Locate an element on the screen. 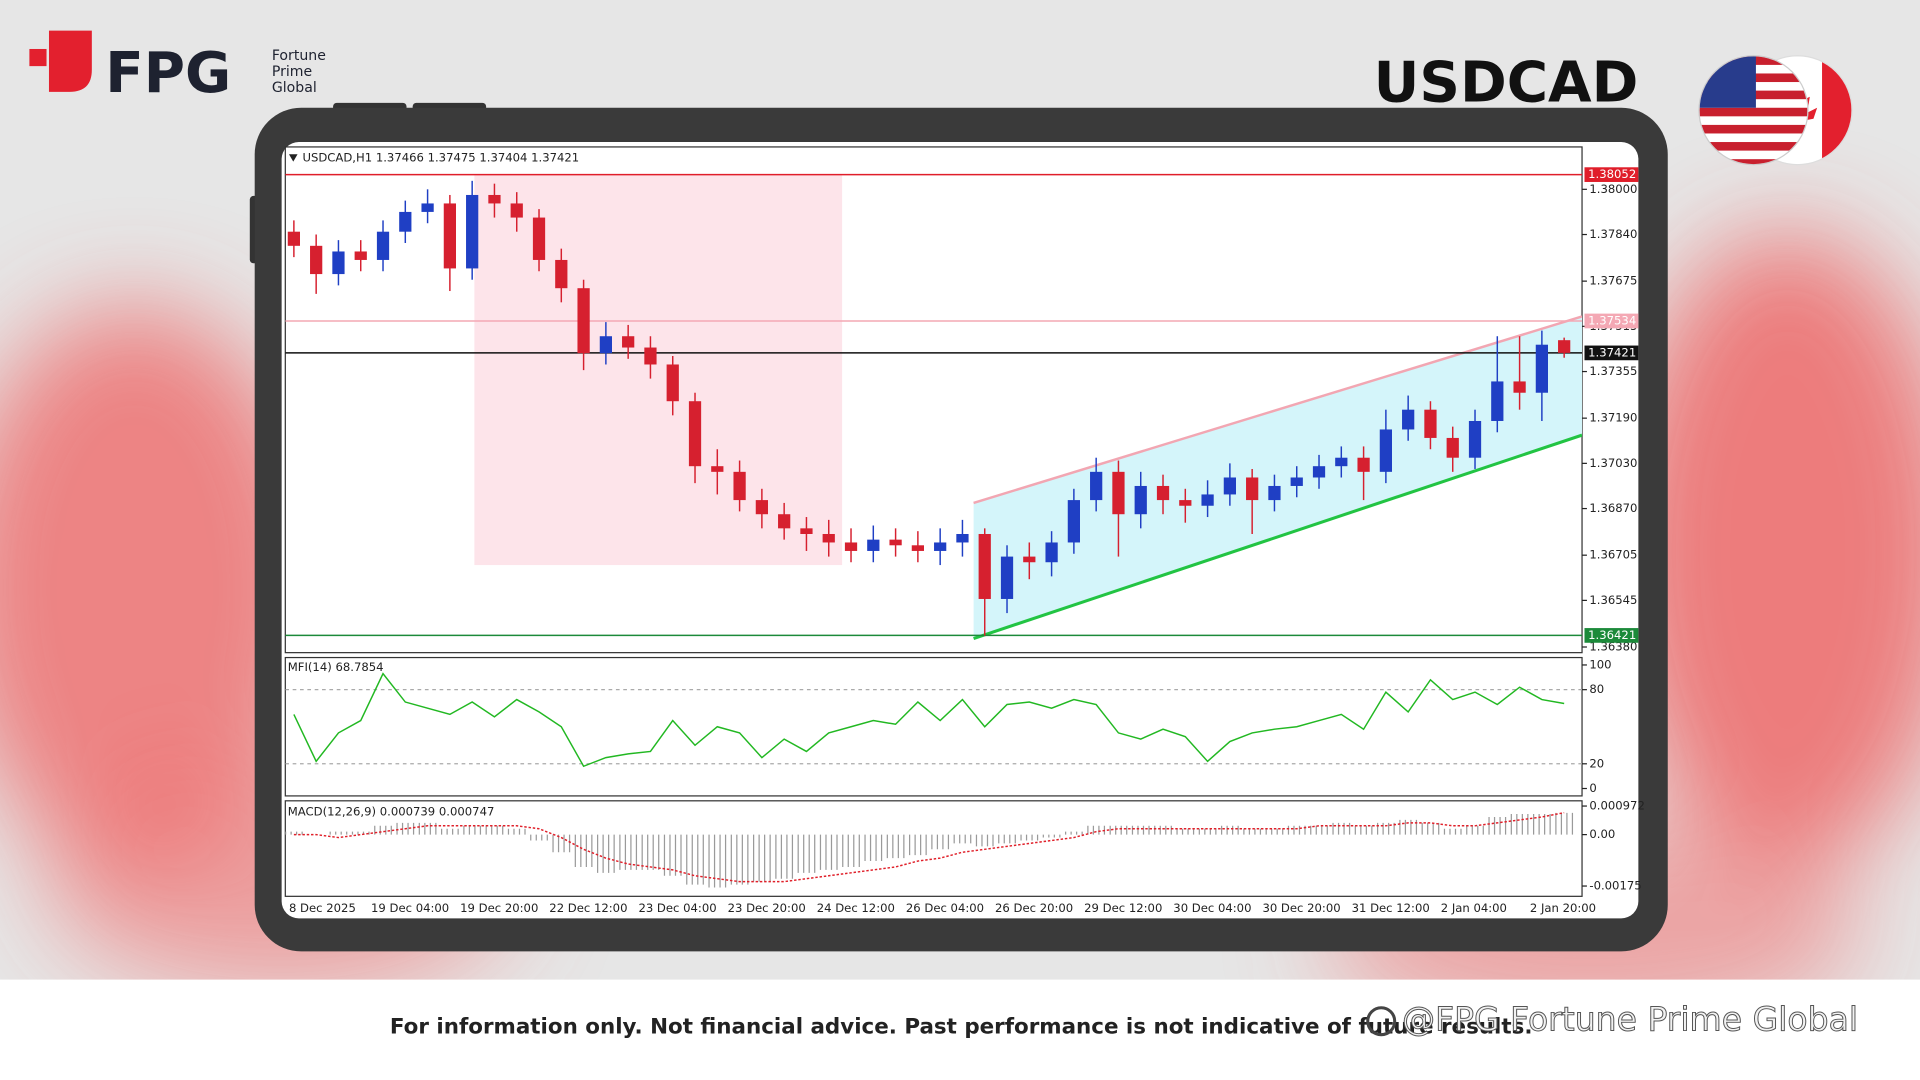  mfi-line is located at coordinates (929, 720).